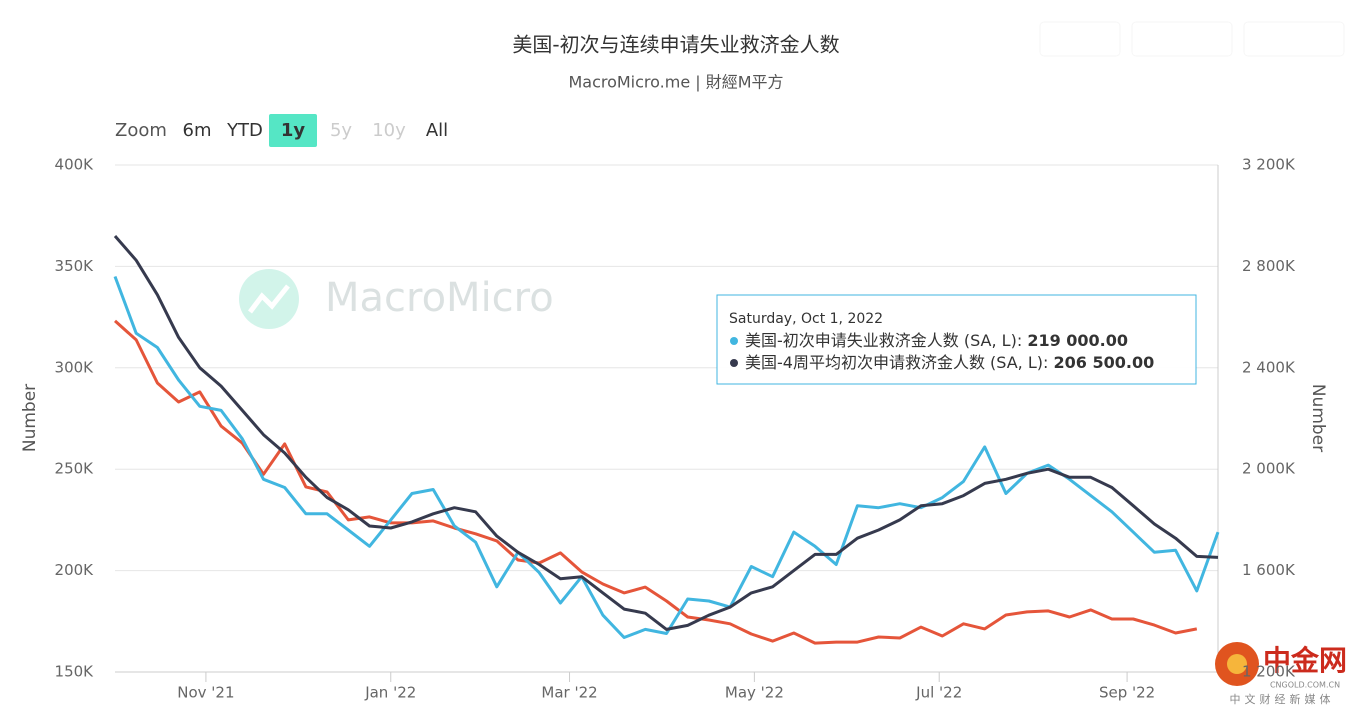  I want to click on y2-tick-label: 2 800K, so click(1269, 266).